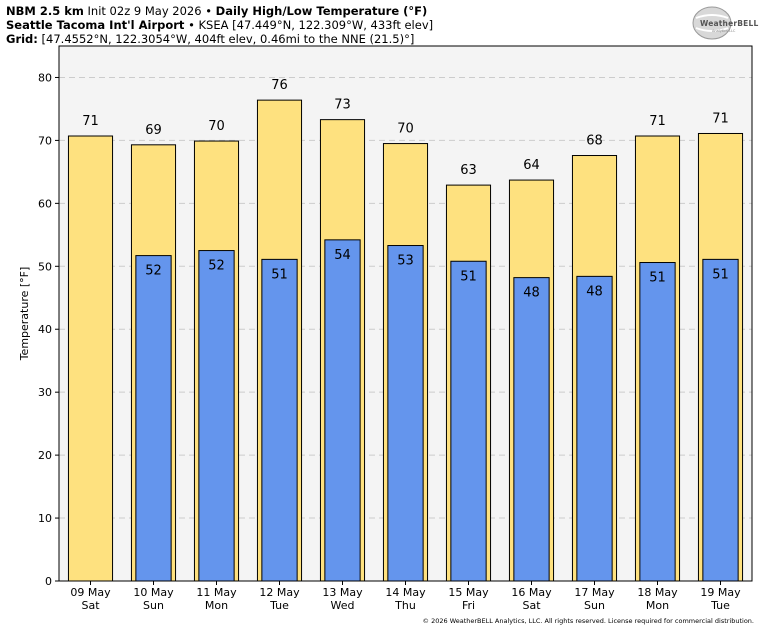 The height and width of the screenshot is (631, 768). What do you see at coordinates (45, 203) in the screenshot?
I see `y-tick-label: 60` at bounding box center [45, 203].